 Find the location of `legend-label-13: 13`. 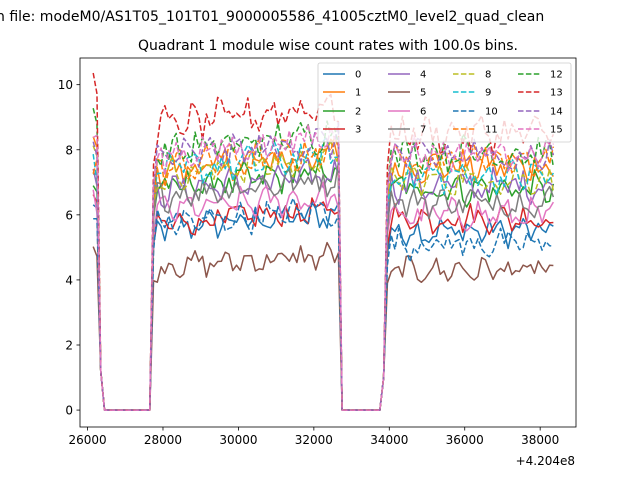

legend-label-13: 13 is located at coordinates (556, 93).